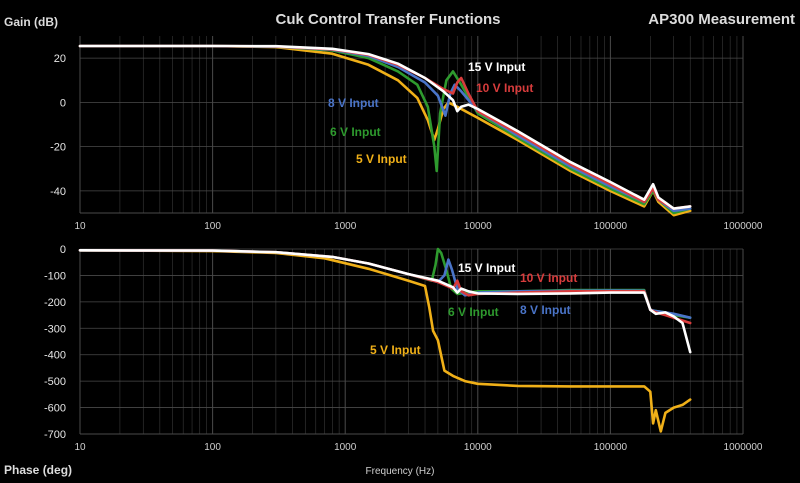 This screenshot has height=483, width=800. I want to click on phase-y-ticks: 0 -100 -200 -300 -400 -500 -600 -700, so click(55, 342).